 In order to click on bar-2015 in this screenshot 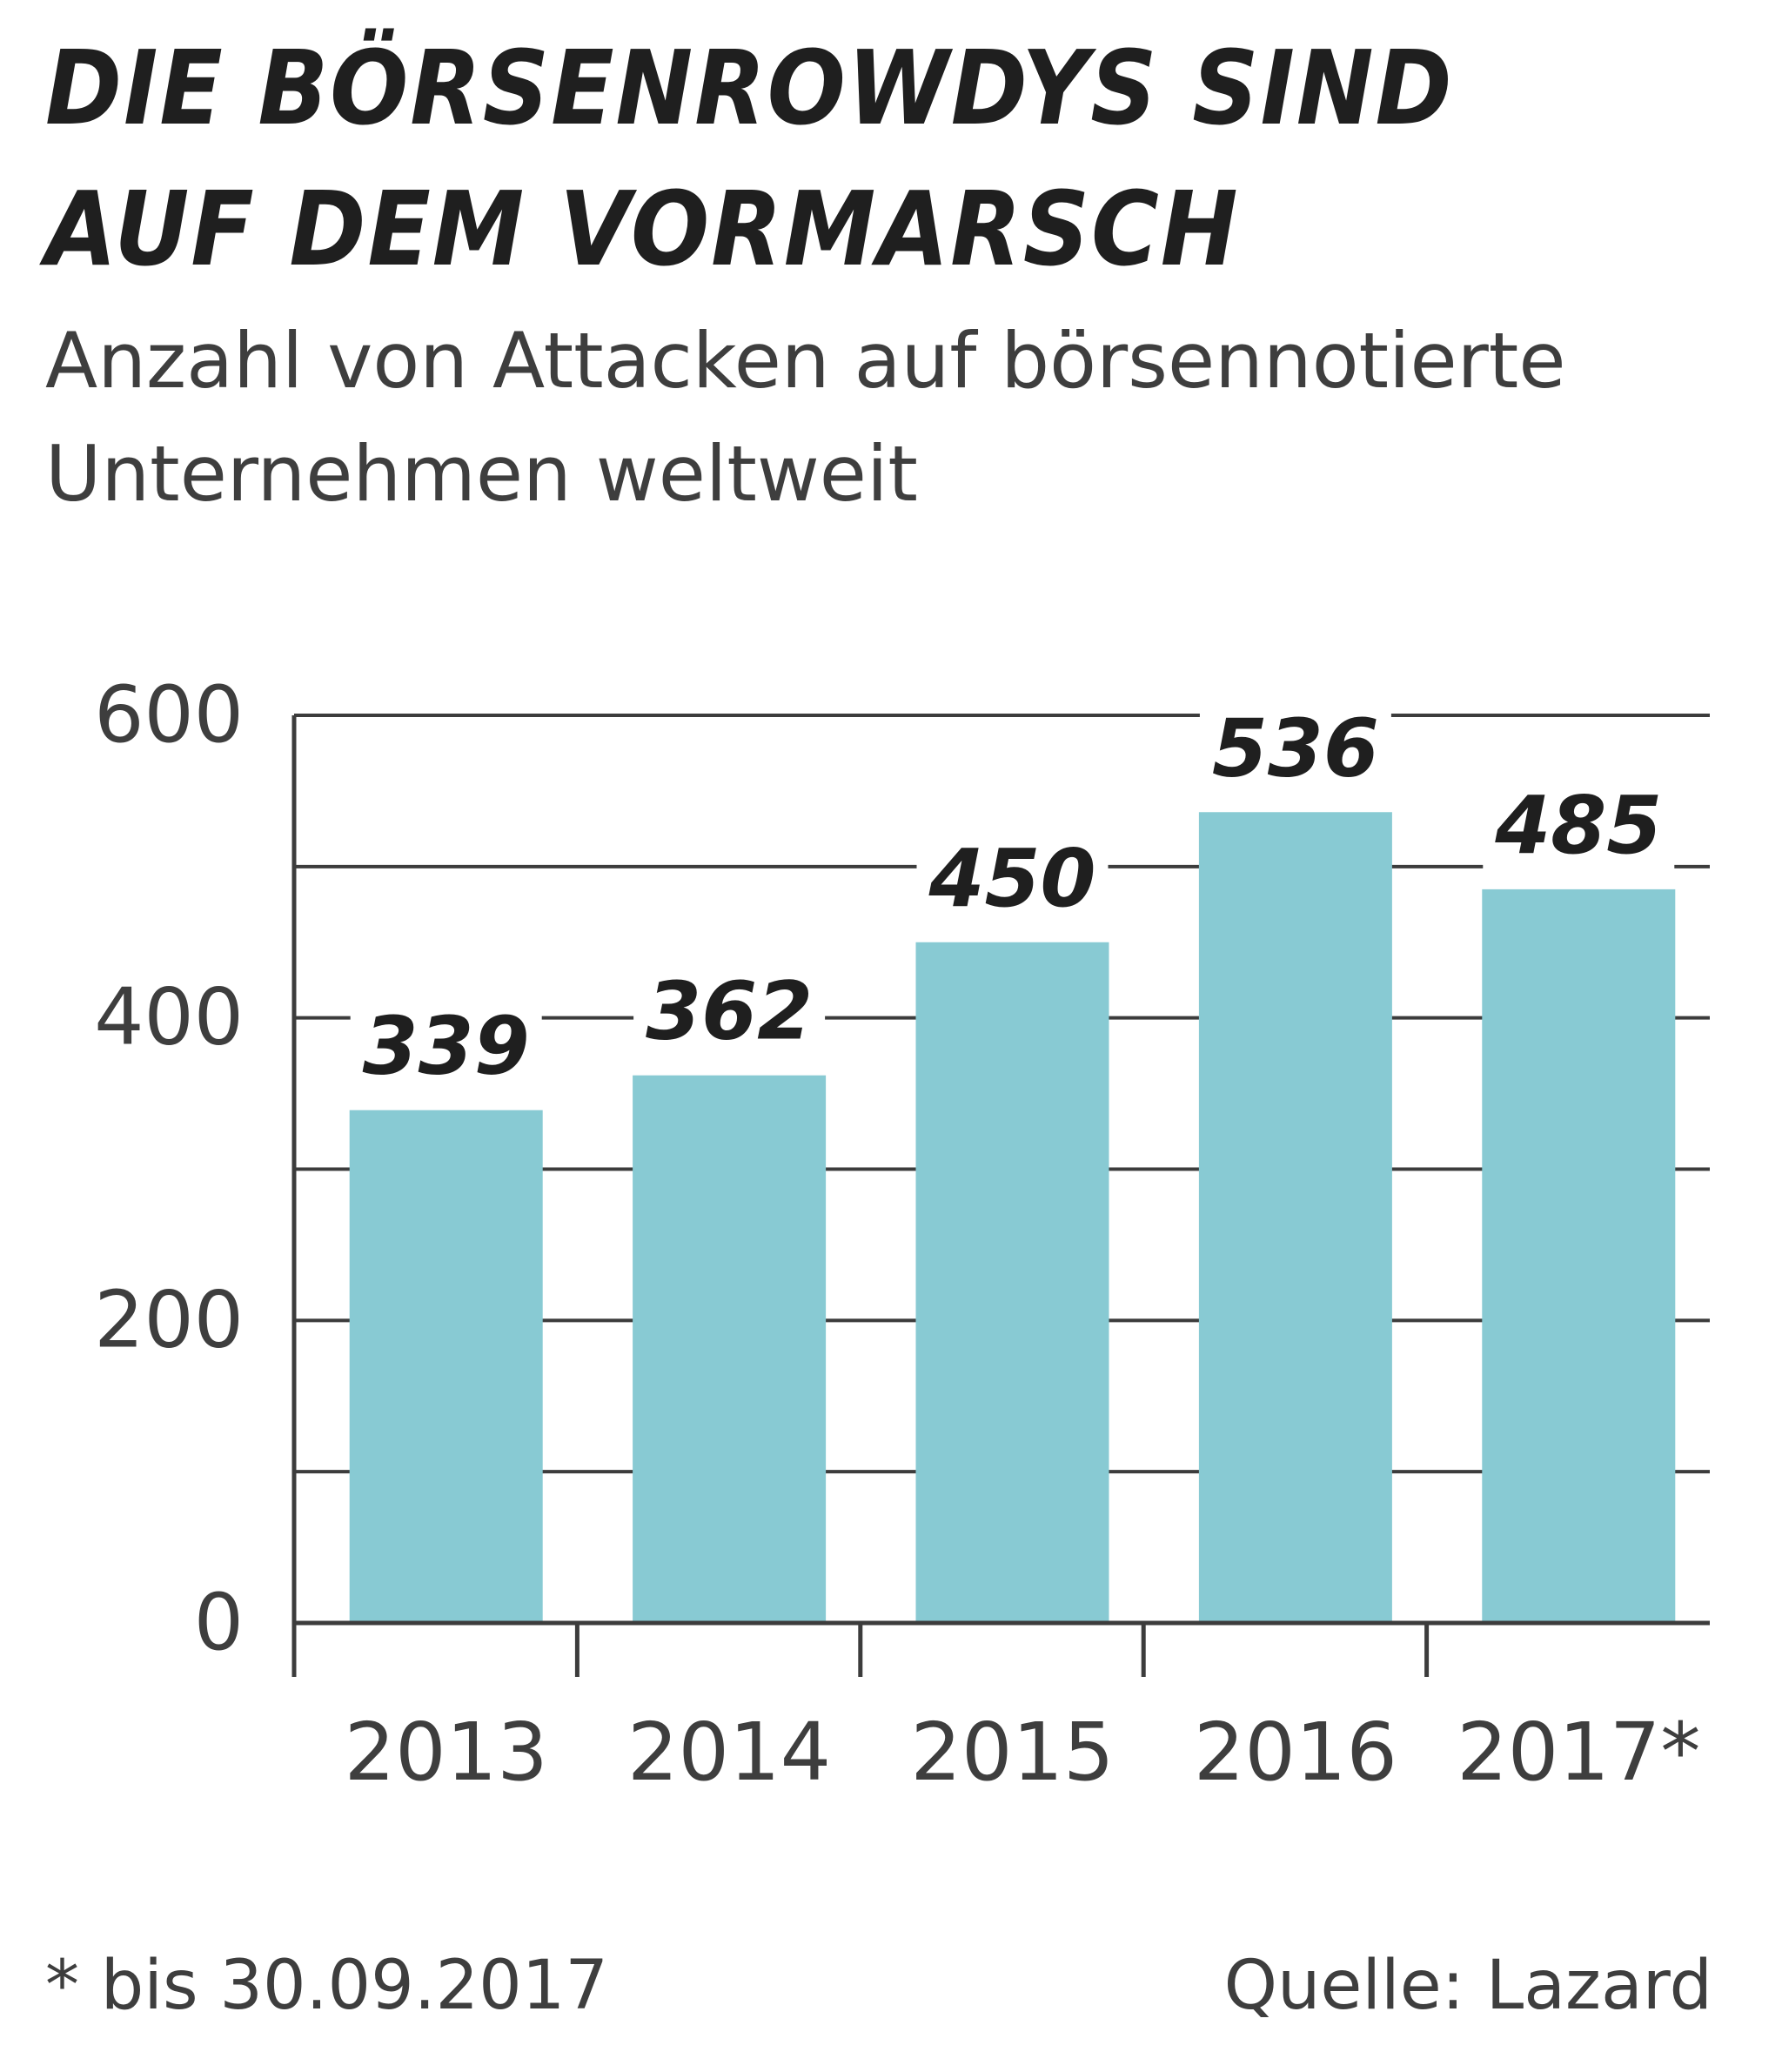, I will do `click(1012, 1282)`.